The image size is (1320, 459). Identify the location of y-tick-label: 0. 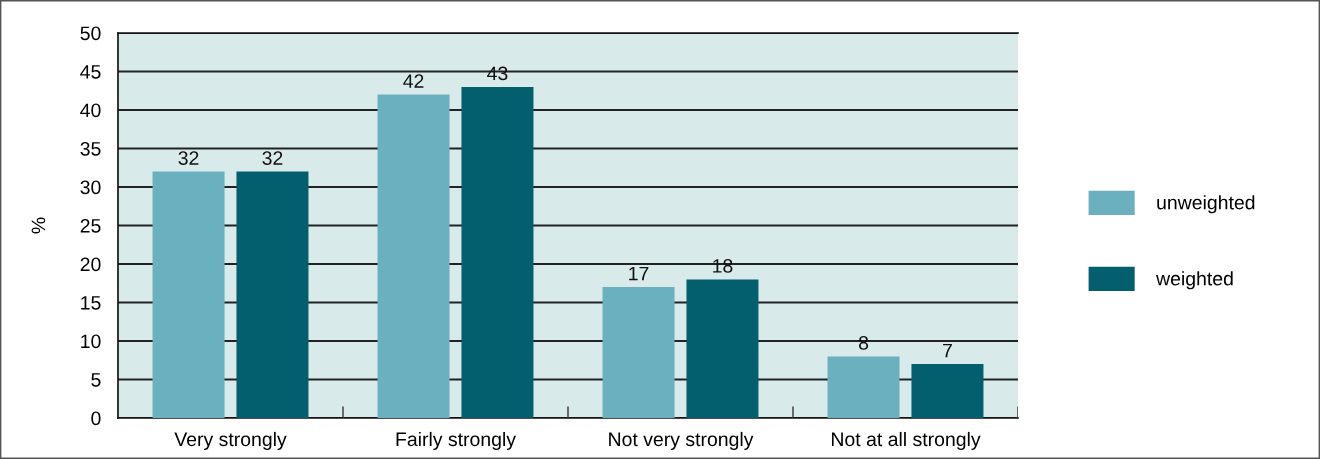
(96, 418).